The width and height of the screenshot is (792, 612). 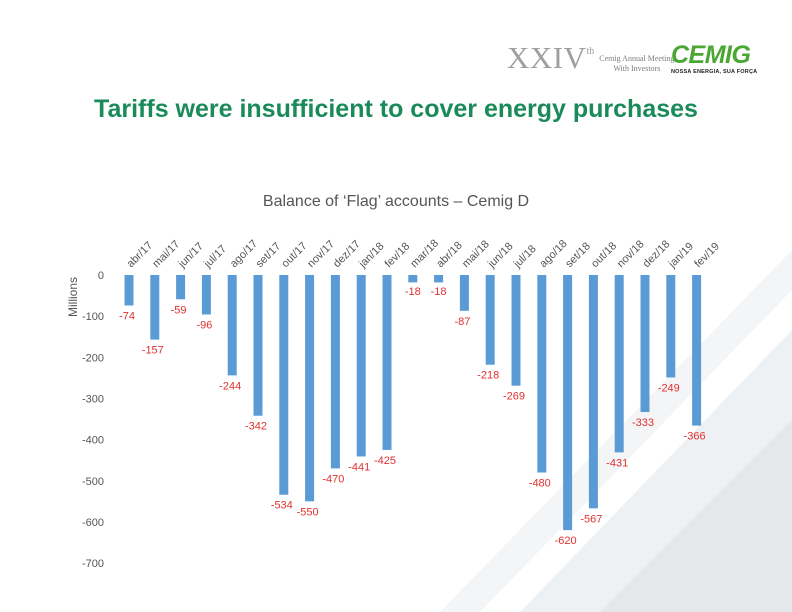 What do you see at coordinates (631, 254) in the screenshot?
I see `category-label: nov/18` at bounding box center [631, 254].